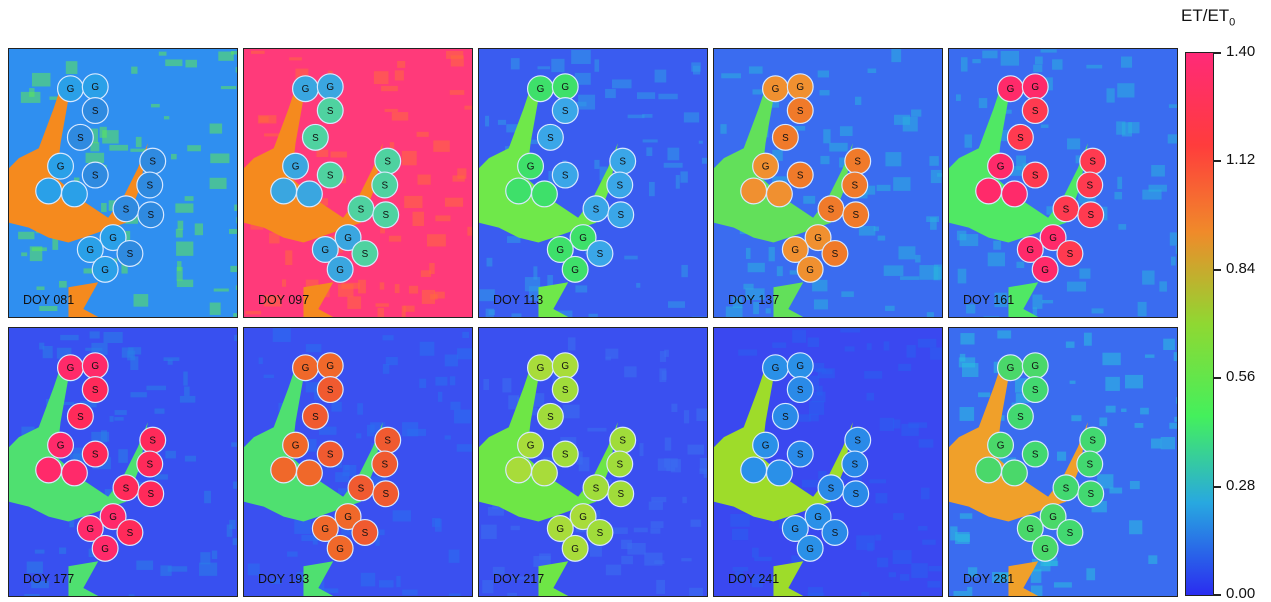  I want to click on et-map-panel-113: G G S S G S S S S S G G S G DOY 113, so click(593, 183).